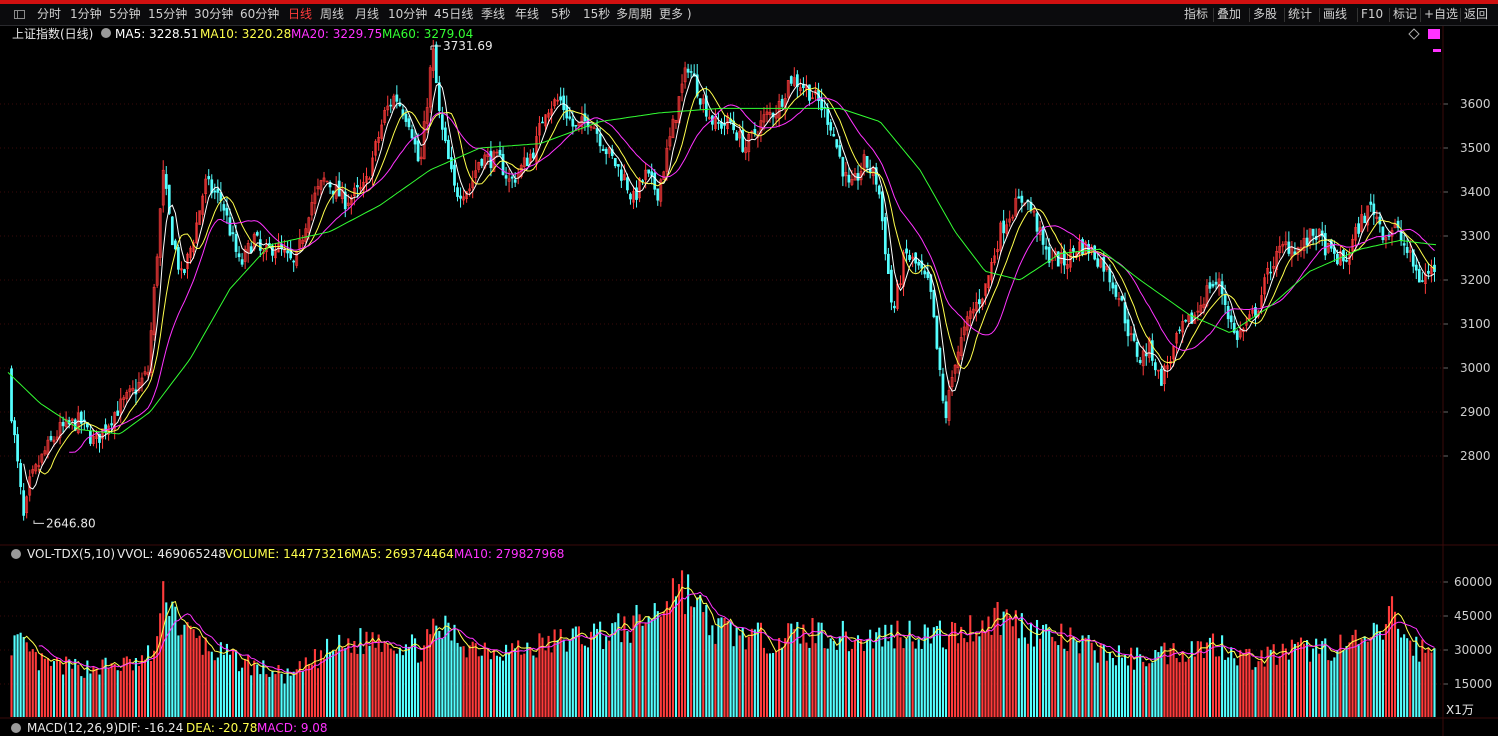 This screenshot has height=736, width=1498. Describe the element at coordinates (49, 14) in the screenshot. I see `tab-0: 分时` at that location.